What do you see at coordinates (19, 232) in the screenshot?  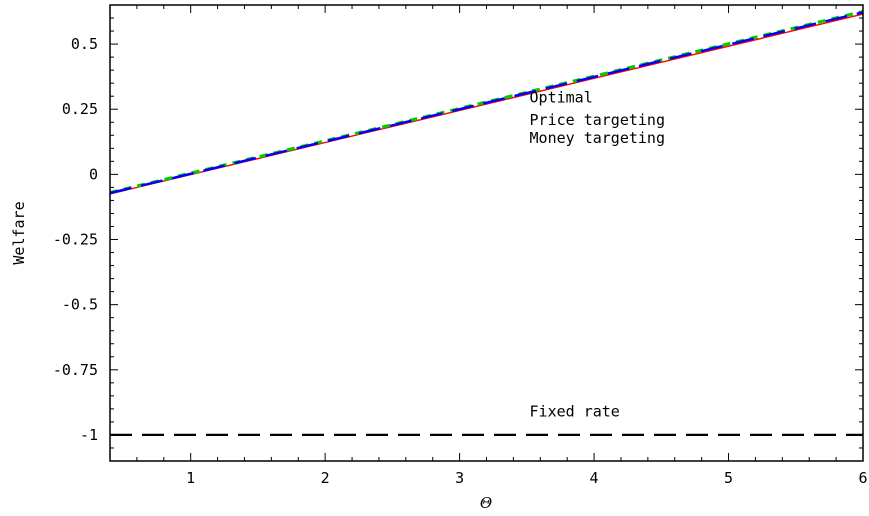 I see `y-axis-label: Welfare` at bounding box center [19, 232].